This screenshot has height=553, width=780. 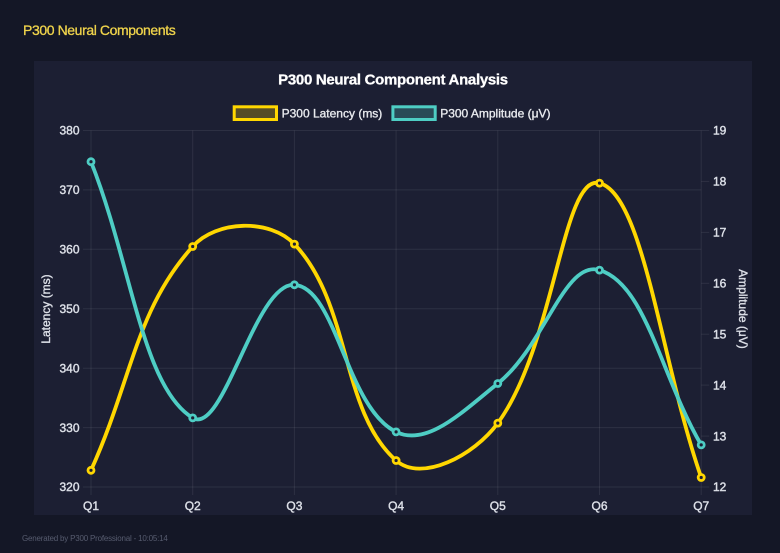 I want to click on svg-text: P300 Latency (ms), so click(x=332, y=114).